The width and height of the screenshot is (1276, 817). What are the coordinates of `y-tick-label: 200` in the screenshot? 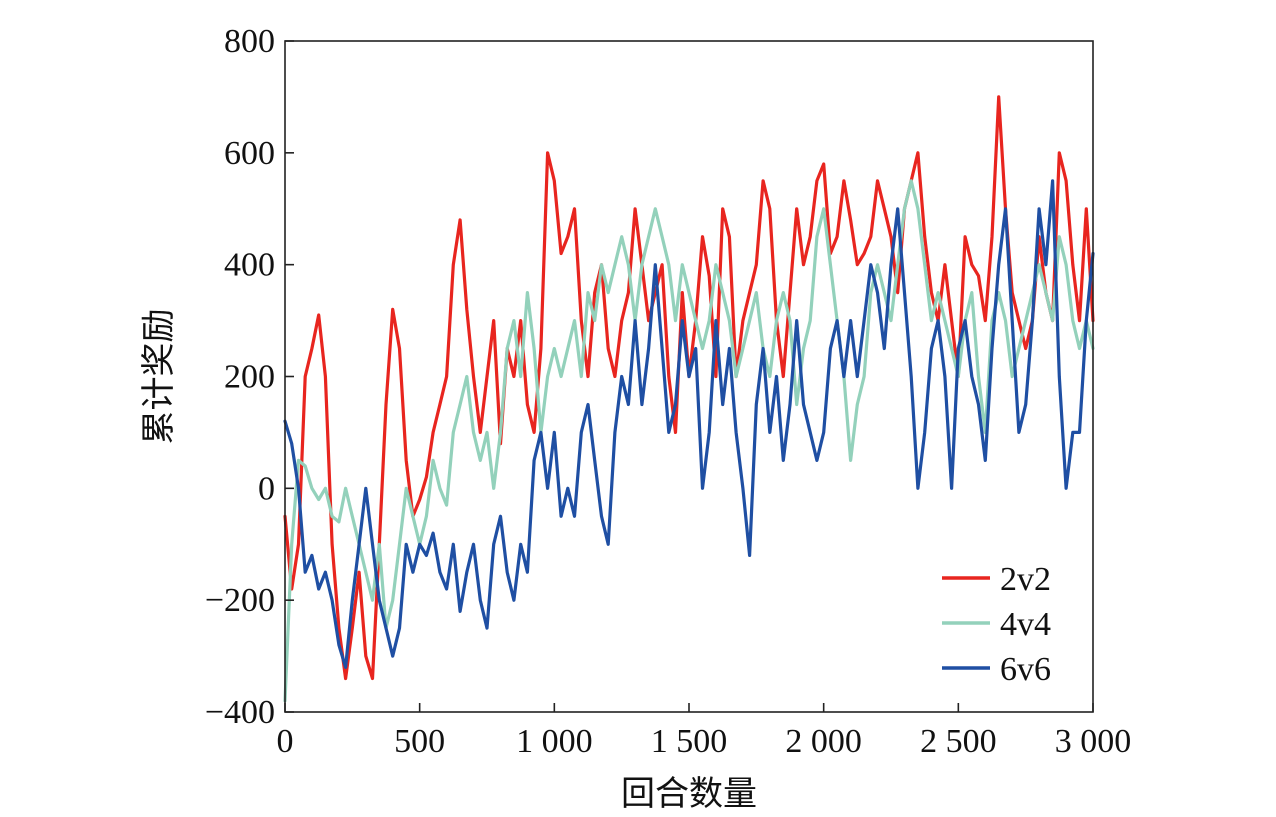 It's located at (249, 377).